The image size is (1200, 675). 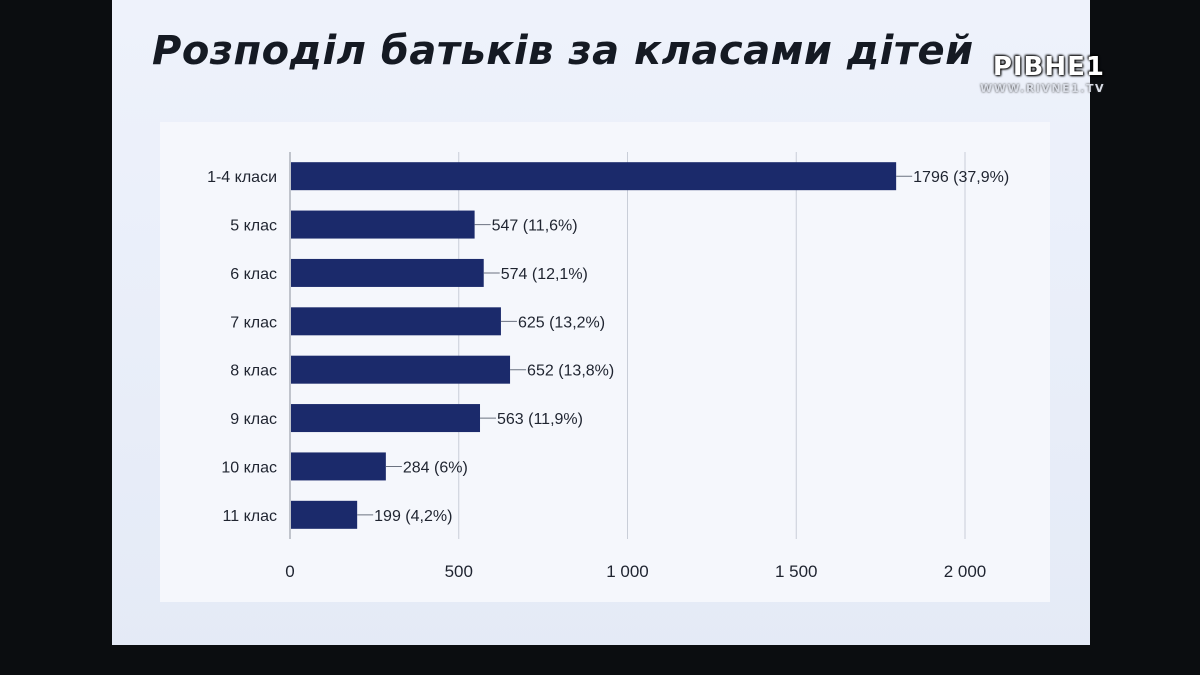 I want to click on data-label: 574 (12,1%), so click(x=544, y=274).